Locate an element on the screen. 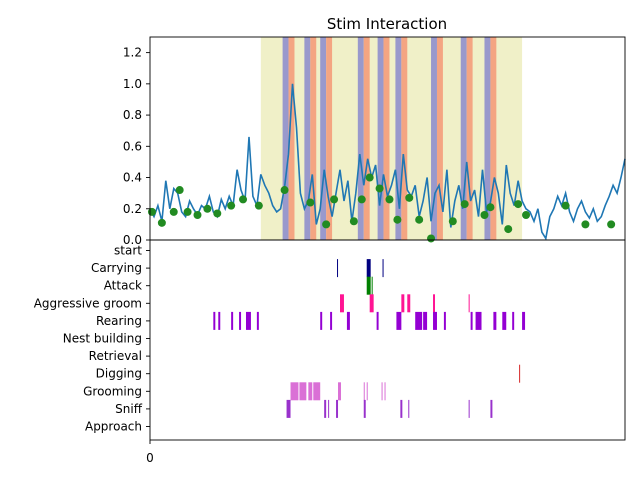 The height and width of the screenshot is (480, 640). top-y-axis: 0.0 0.2 0.4 0.6 0.8 1.0 1.2 is located at coordinates (136, 146).